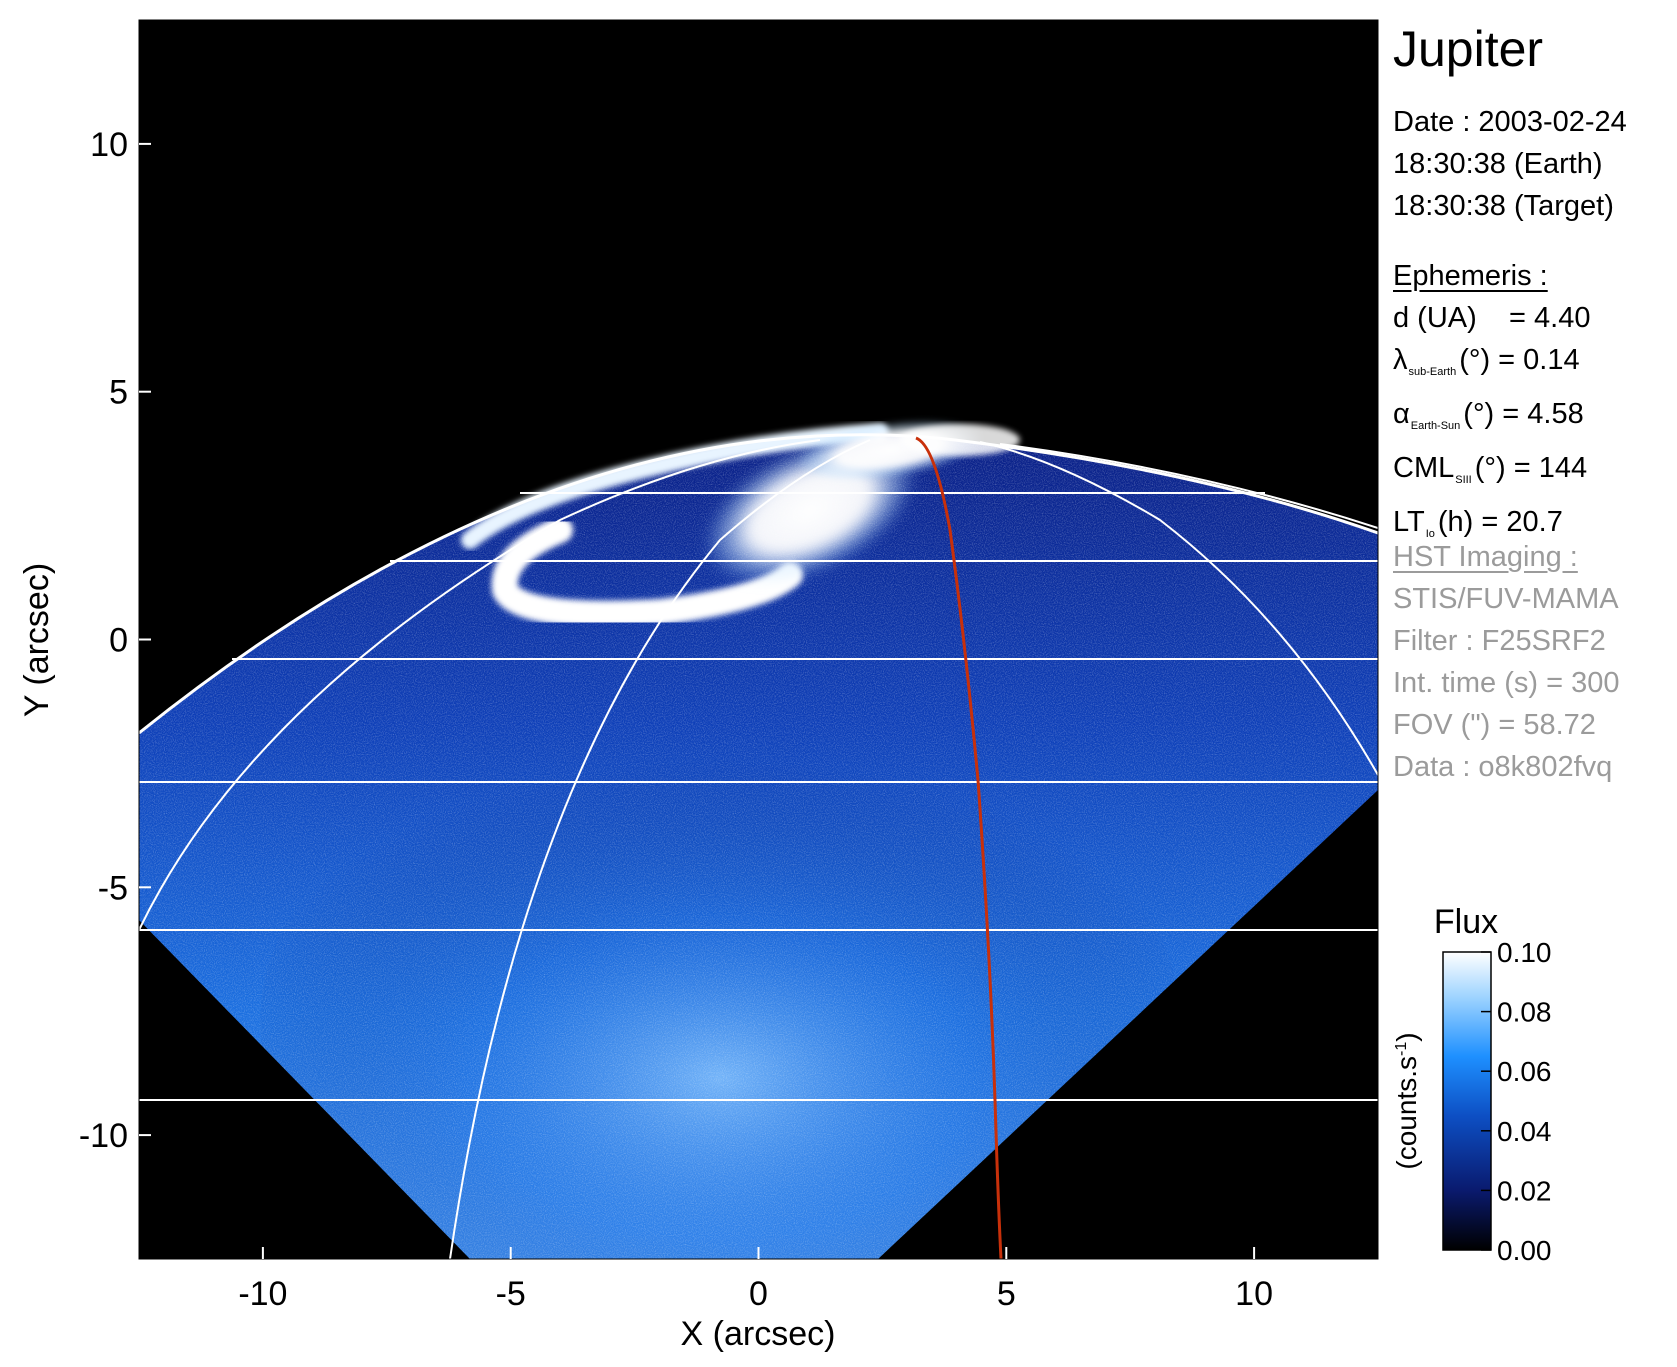  I want to click on earth-time: 18:30:38 (Earth), so click(1498, 164).